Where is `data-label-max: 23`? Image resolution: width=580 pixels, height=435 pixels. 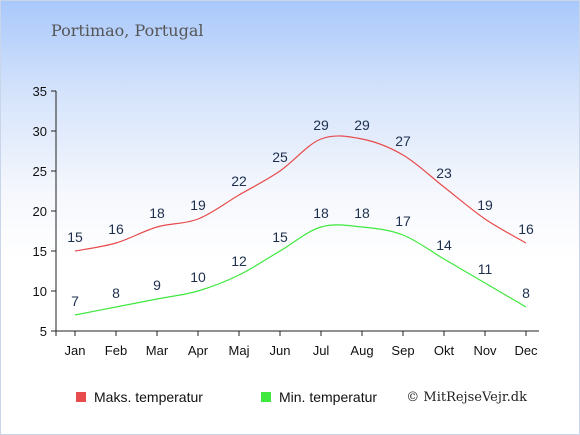
data-label-max: 23 is located at coordinates (444, 173).